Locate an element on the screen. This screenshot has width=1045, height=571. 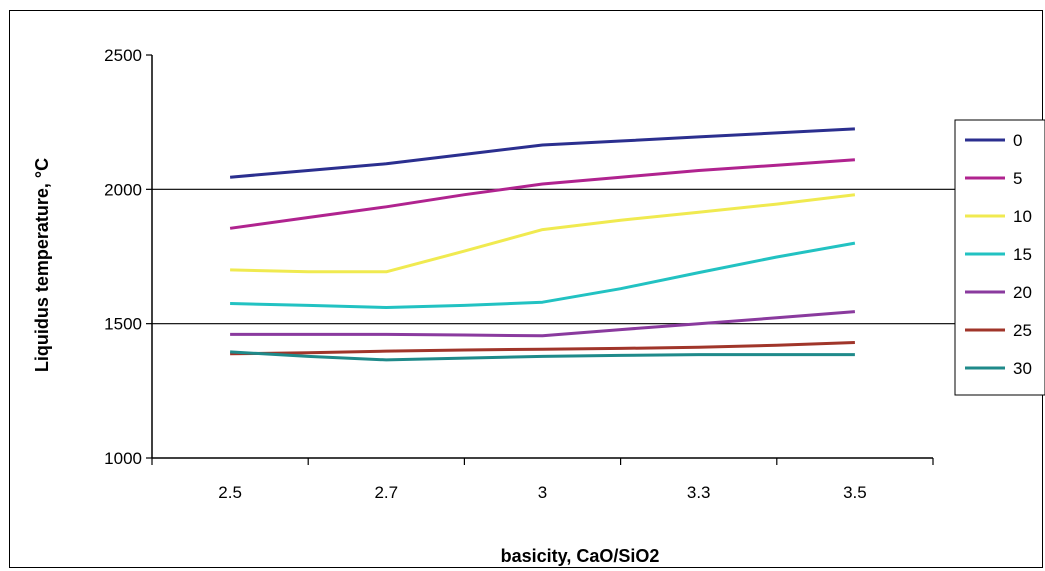
x-tick-label: 3 is located at coordinates (542, 492).